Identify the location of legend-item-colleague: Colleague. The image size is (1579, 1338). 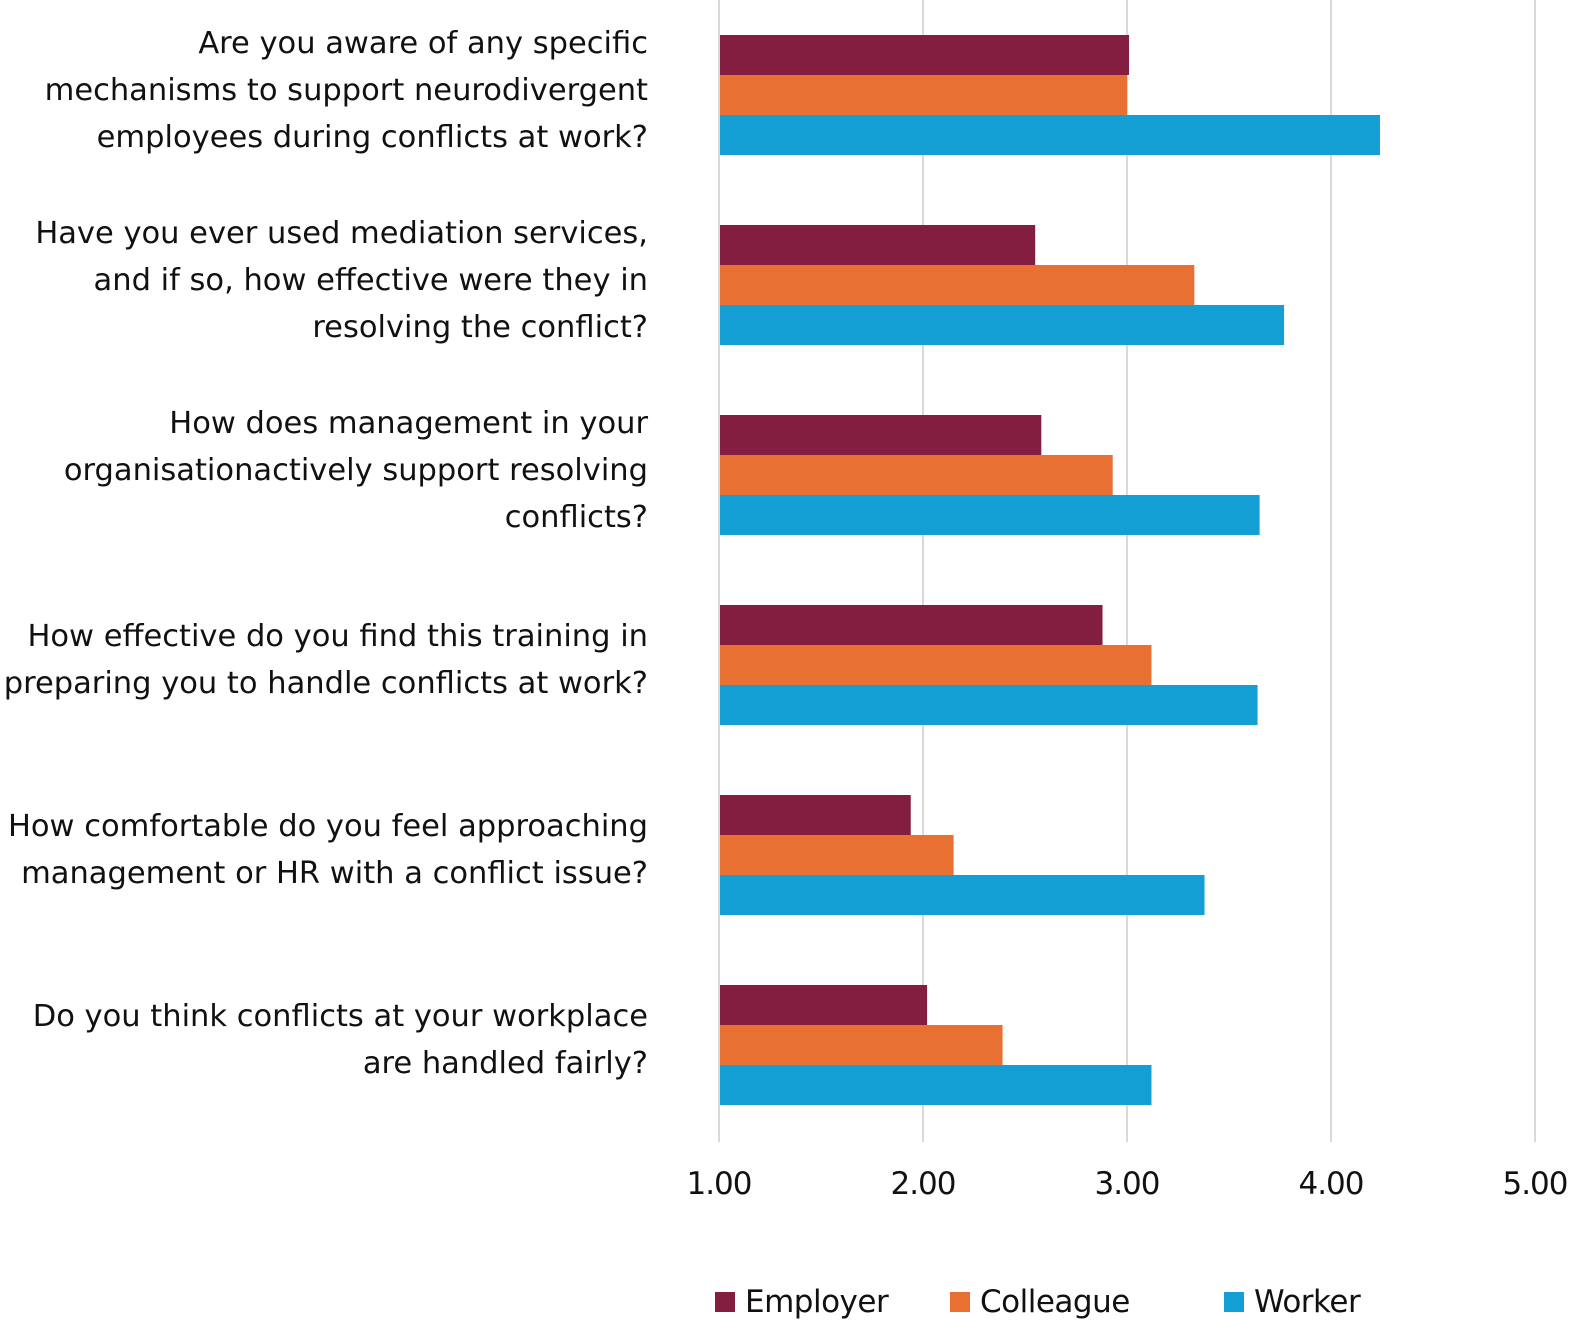
(1040, 1302).